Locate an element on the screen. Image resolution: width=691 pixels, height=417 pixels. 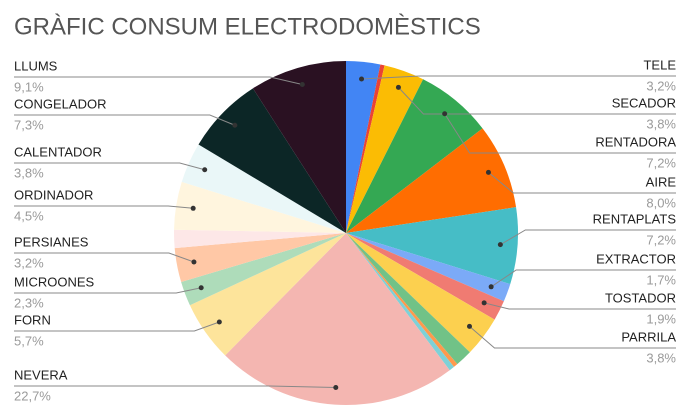
category-label: TELE is located at coordinates (659, 64).